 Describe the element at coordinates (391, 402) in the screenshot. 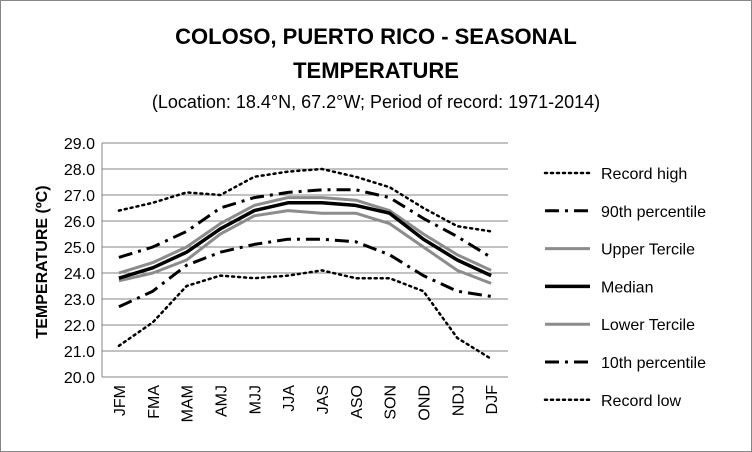

I see `x-tick-label: SON` at that location.